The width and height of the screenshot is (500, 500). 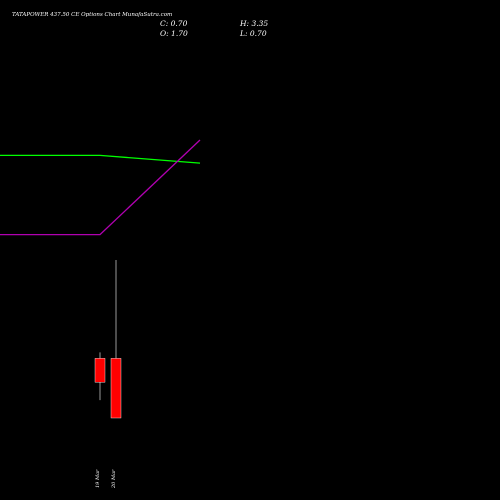 I want to click on high-value: H: 3.35, so click(x=254, y=23).